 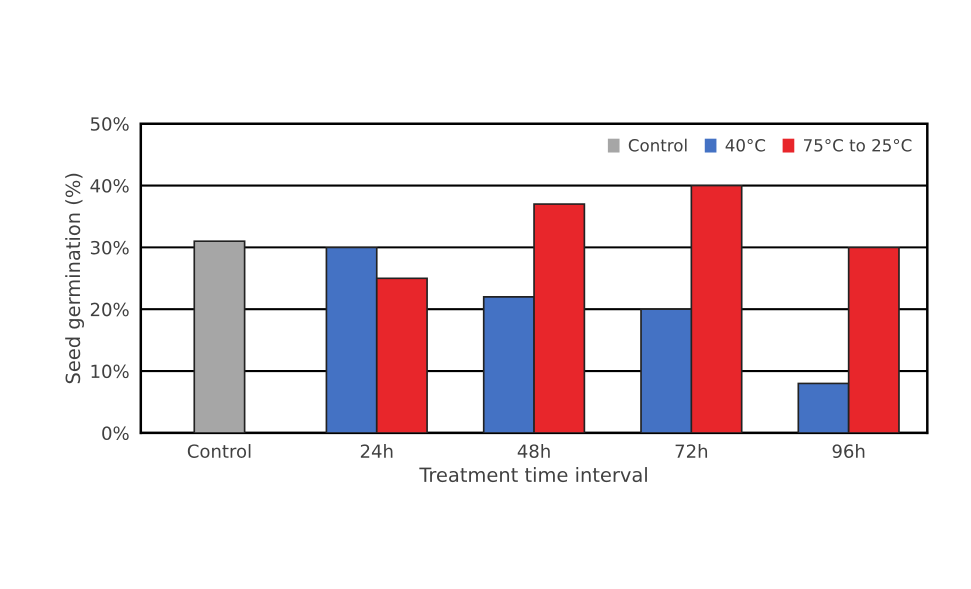 What do you see at coordinates (109, 247) in the screenshot?
I see `y-tick-label: 30%` at bounding box center [109, 247].